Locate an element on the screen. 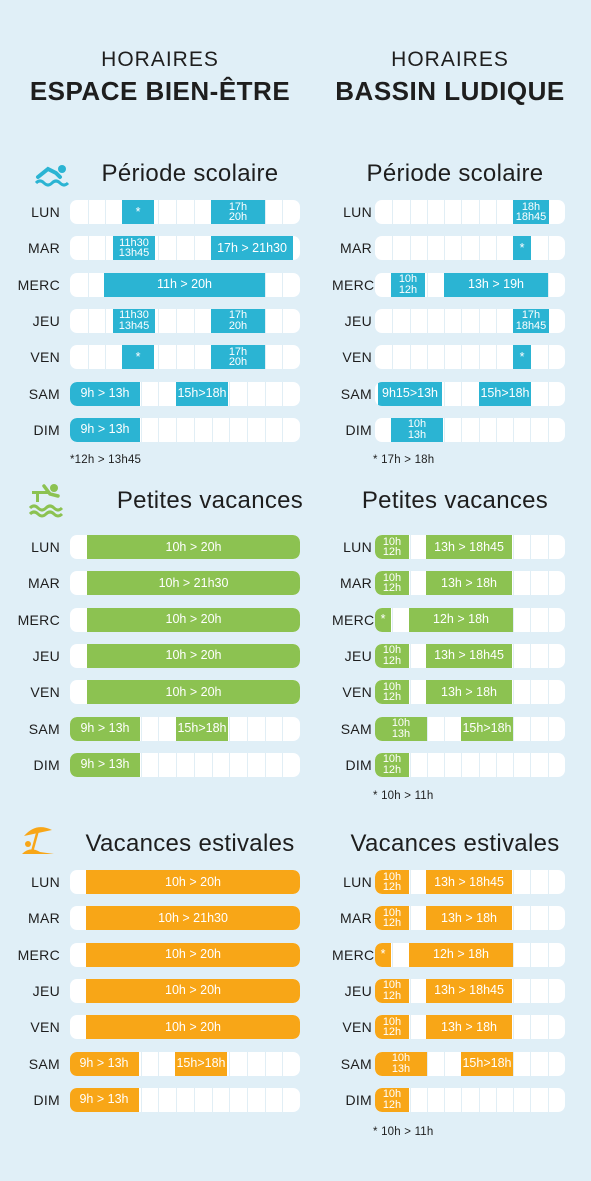  time-slot-bar: 13h > 18h is located at coordinates (469, 692).